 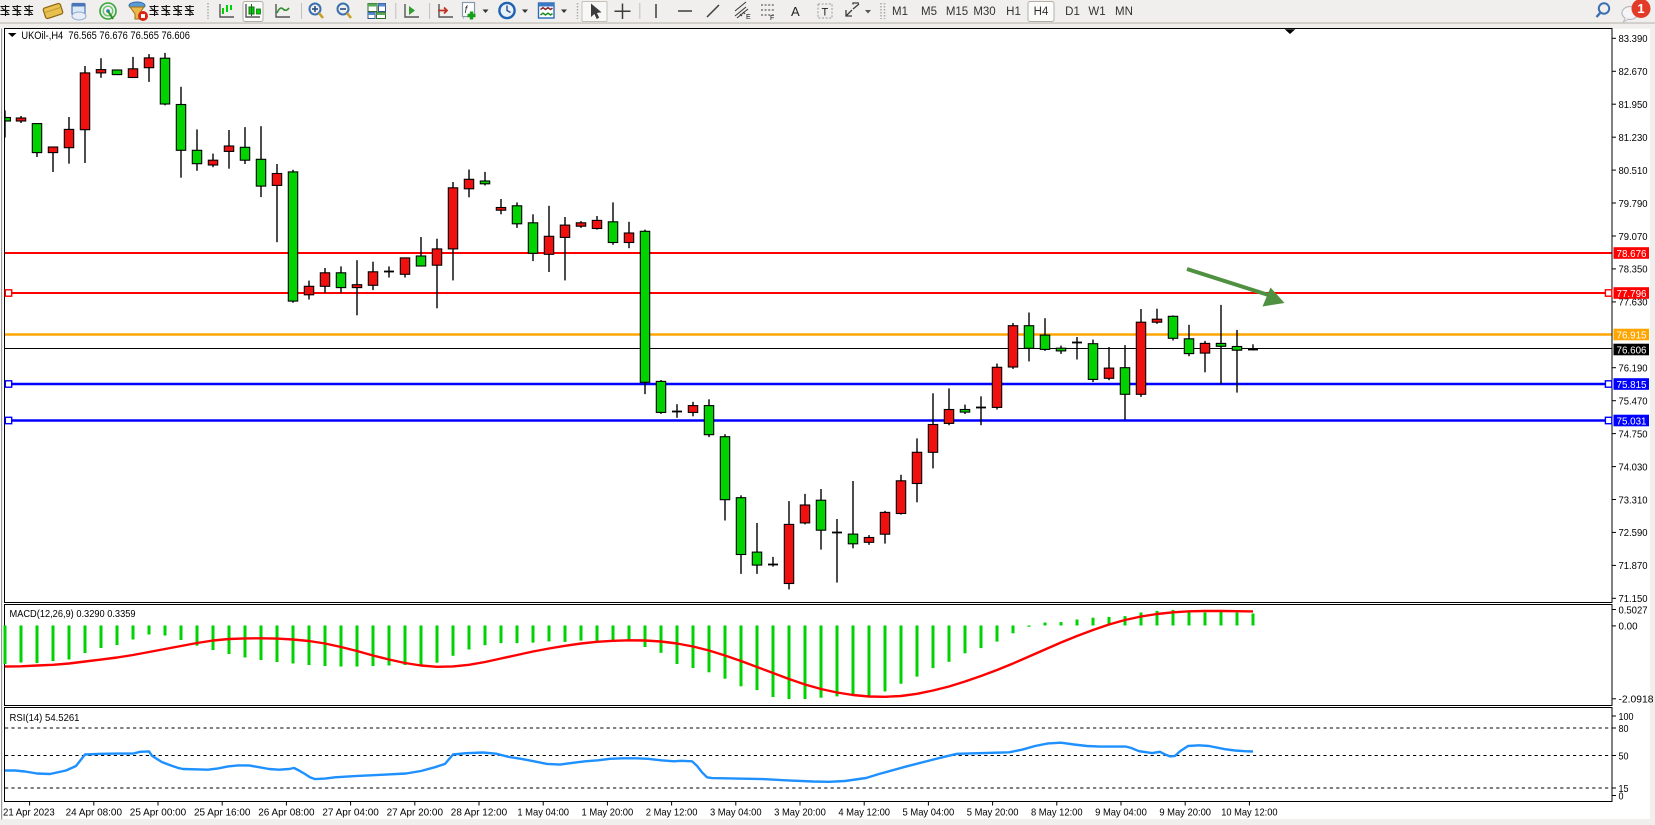 I want to click on svg-text: 71.150, so click(x=1633, y=599).